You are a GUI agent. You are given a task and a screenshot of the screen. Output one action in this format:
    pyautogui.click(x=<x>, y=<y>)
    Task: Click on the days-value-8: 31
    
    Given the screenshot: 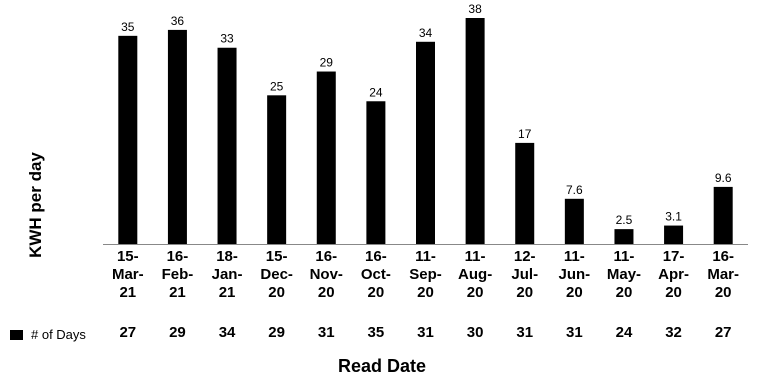 What is the action you would take?
    pyautogui.click(x=525, y=332)
    